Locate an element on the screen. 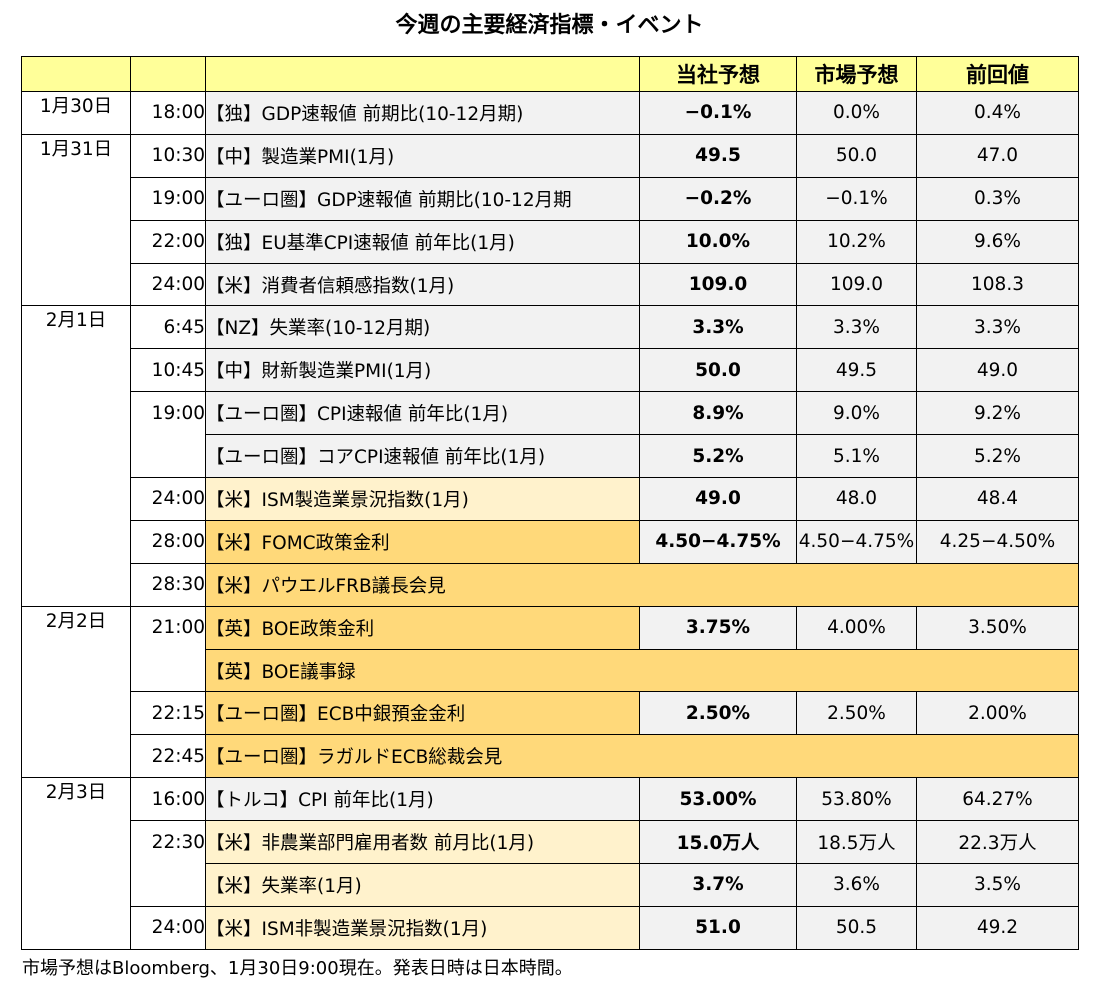 This screenshot has height=988, width=1099. page-title: 今週の主要経済指標・イベント is located at coordinates (549, 25).